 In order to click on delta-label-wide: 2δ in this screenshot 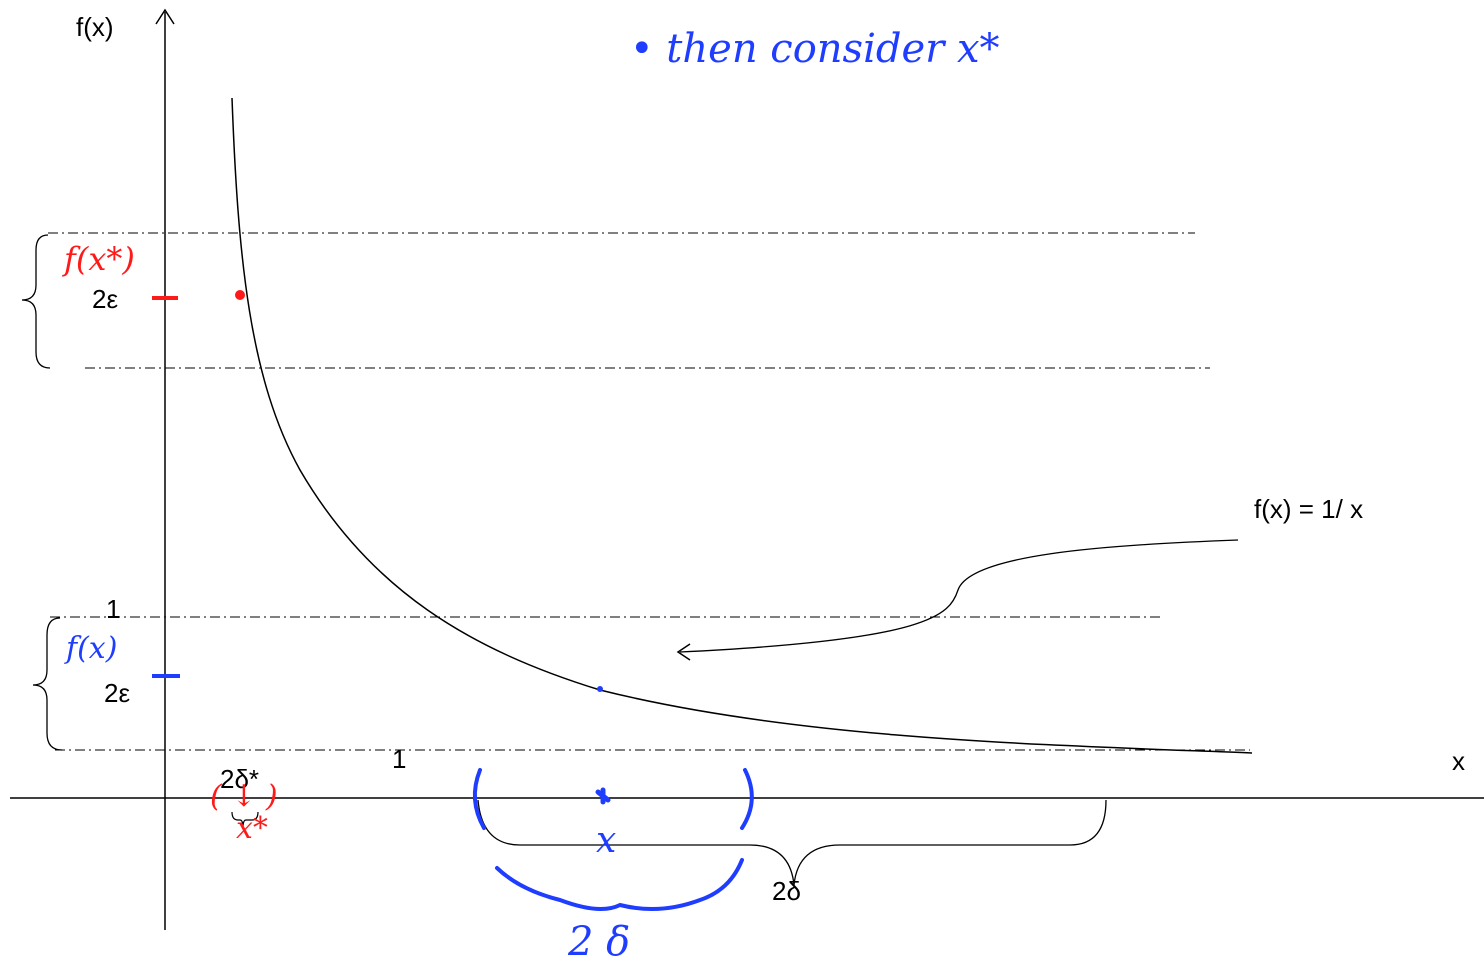, I will do `click(786, 891)`.